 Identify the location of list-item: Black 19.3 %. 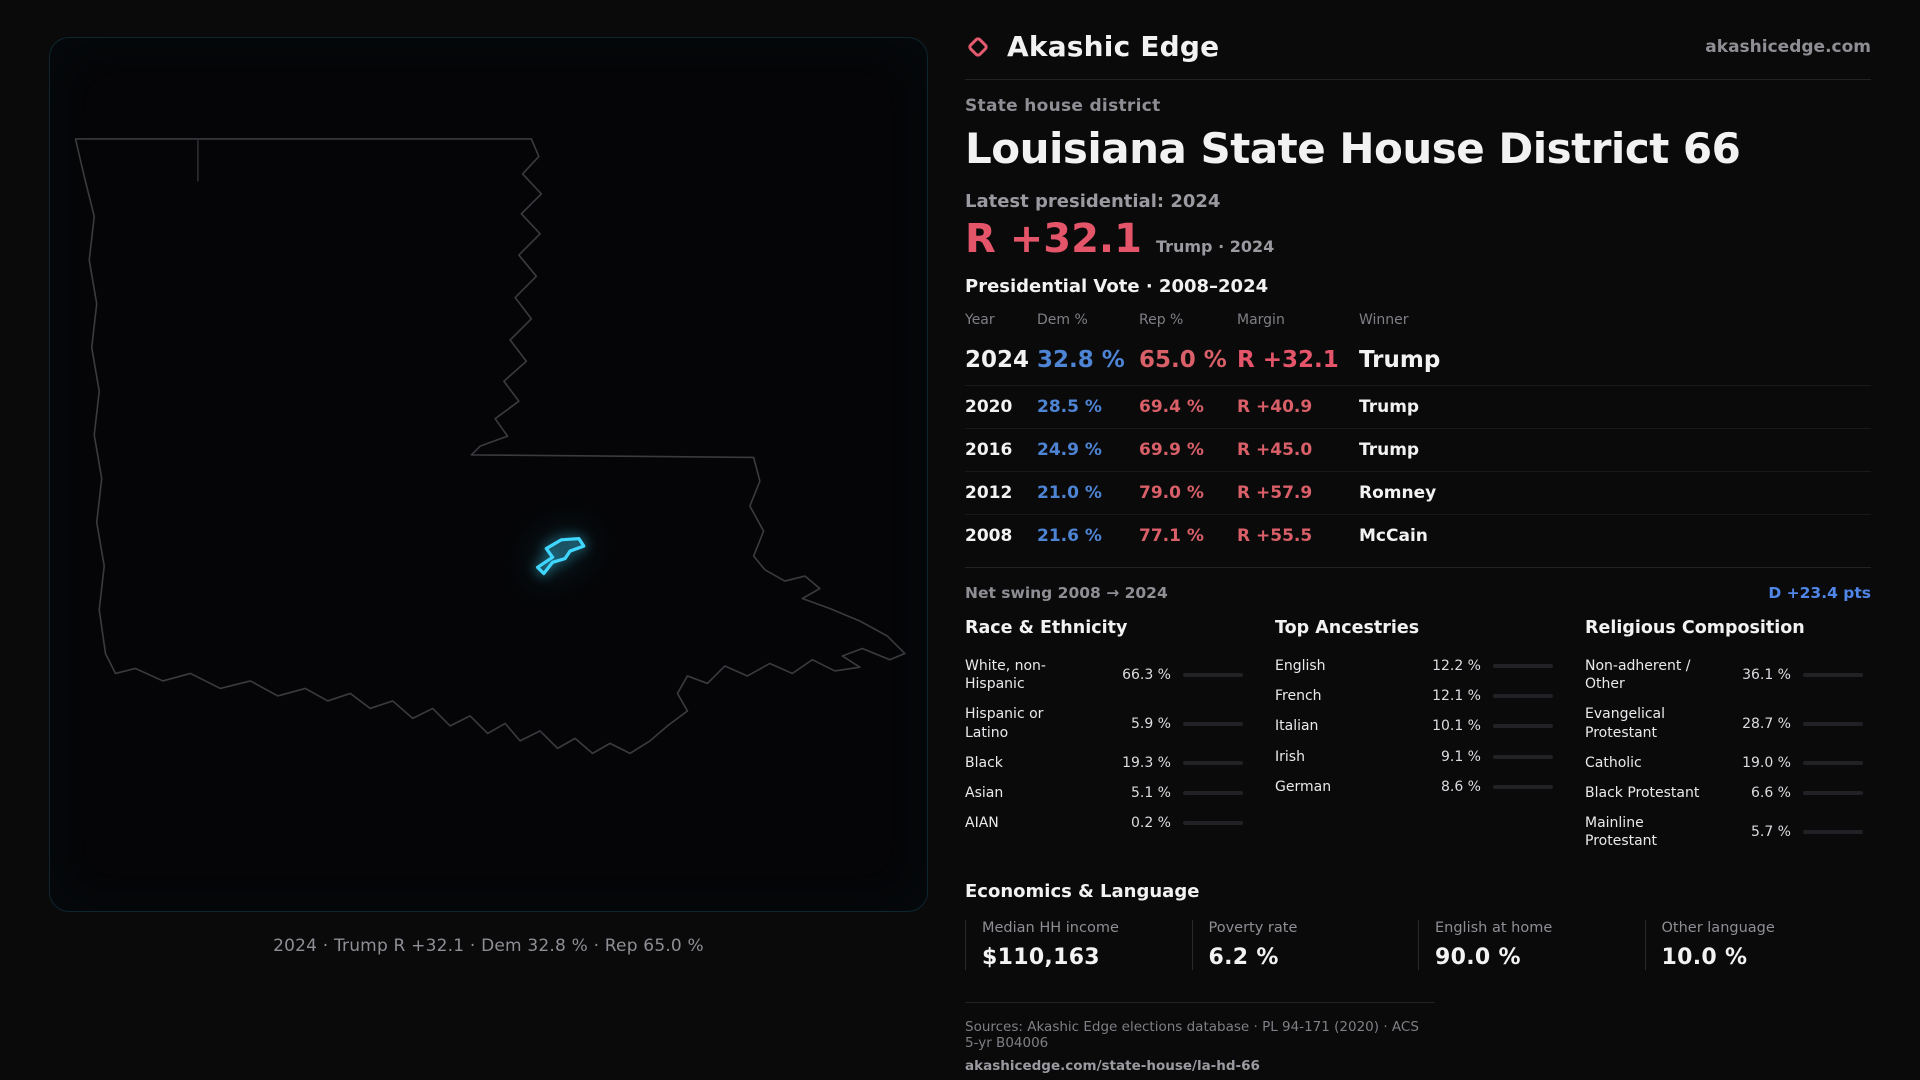
(1108, 763).